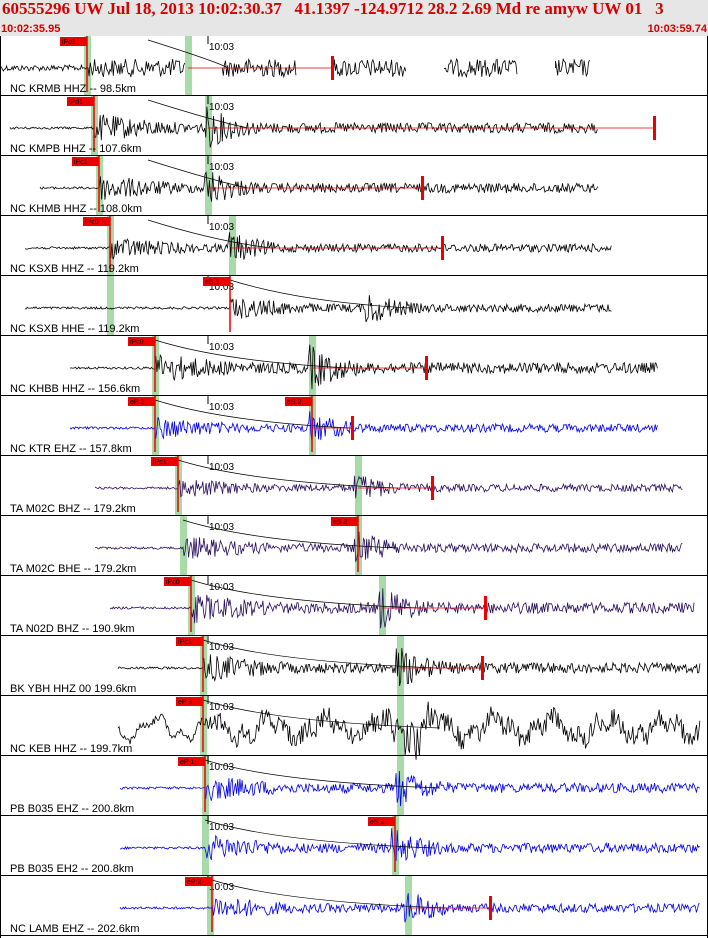 This screenshot has height=938, width=708. Describe the element at coordinates (75, 149) in the screenshot. I see `station-label: NC KMPB HHZ -- 107.6km` at that location.